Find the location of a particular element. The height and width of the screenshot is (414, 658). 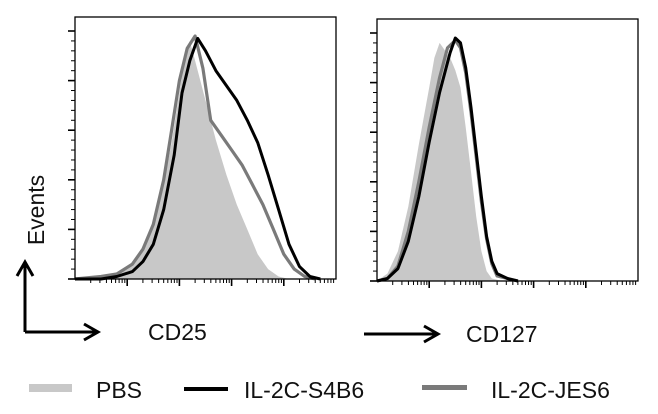

events-axis-arrow is located at coordinates (25, 295).